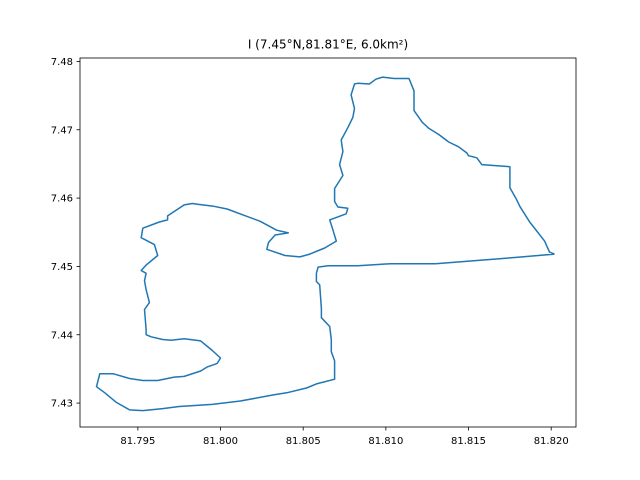  What do you see at coordinates (344, 437) in the screenshot?
I see `x-axis-ticks: 81.795 81.800 81.805 81.810 81.815 81.820` at bounding box center [344, 437].